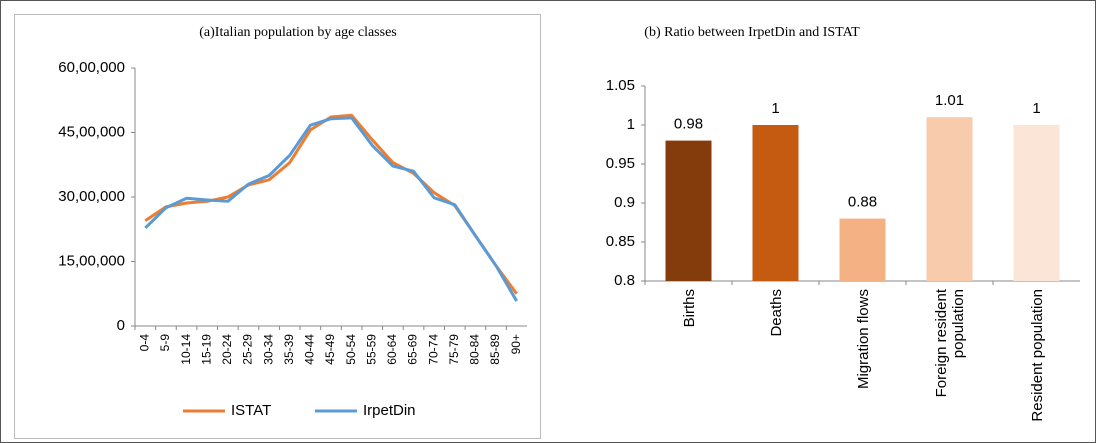  I want to click on y-tick-label: 45,00,000, so click(91, 131).